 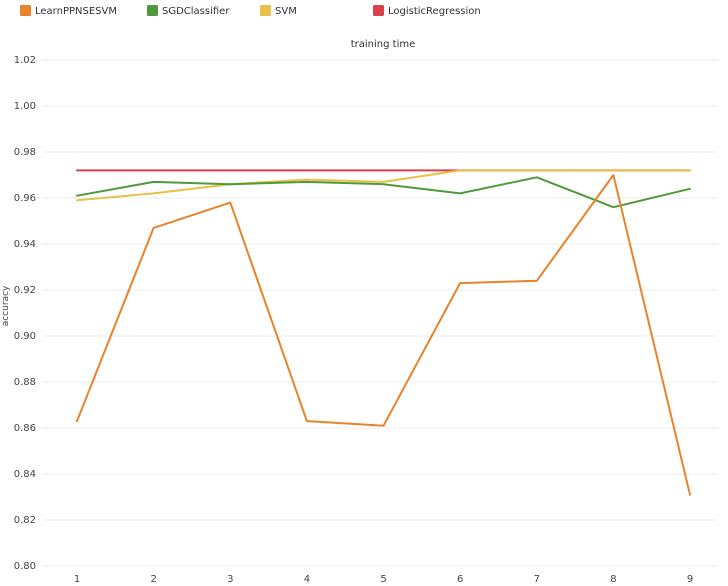 I want to click on chart-title: training time, so click(x=383, y=44).